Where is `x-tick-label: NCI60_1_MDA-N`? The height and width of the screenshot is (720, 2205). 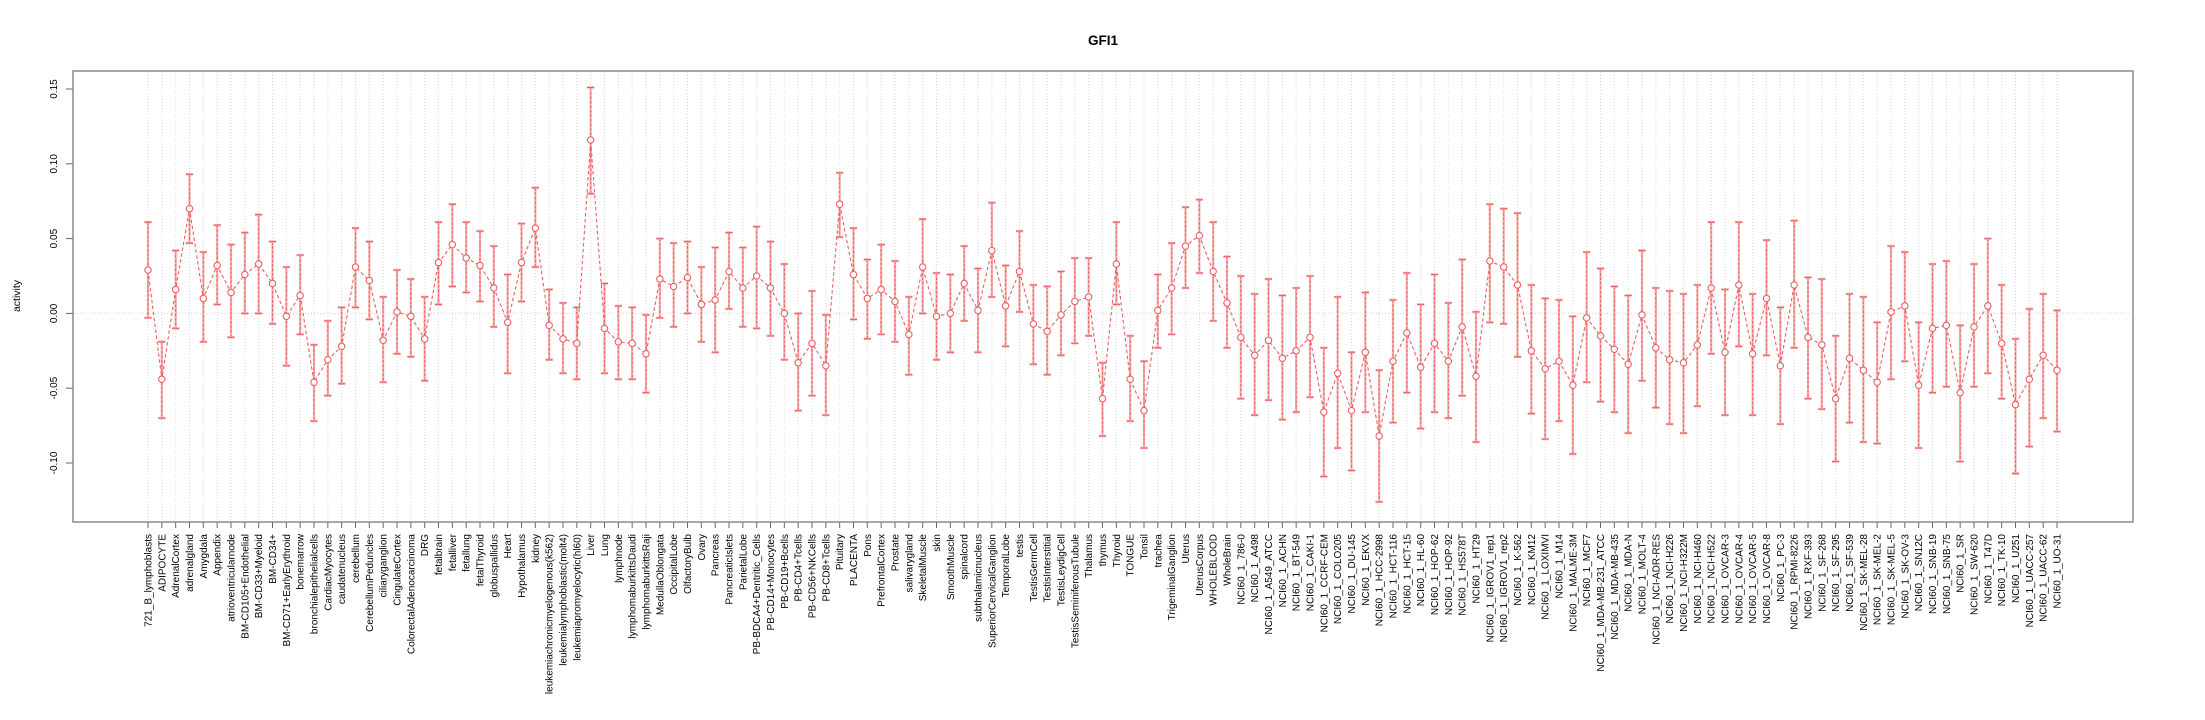
x-tick-label: NCI60_1_MDA-N is located at coordinates (1629, 573).